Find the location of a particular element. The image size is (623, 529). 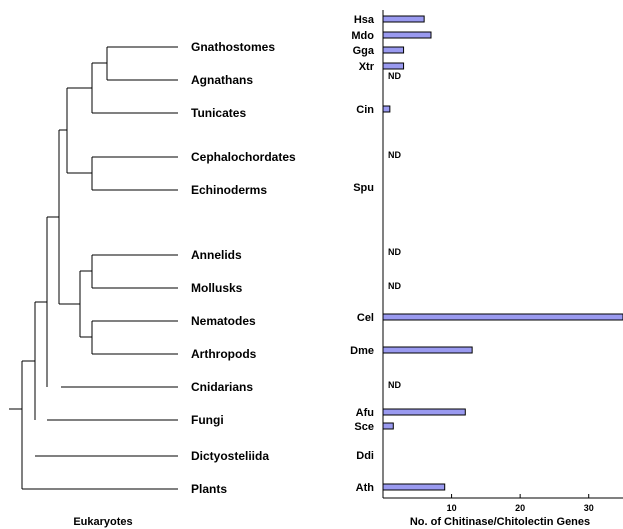

taxon-label: Nematodes is located at coordinates (223, 321).